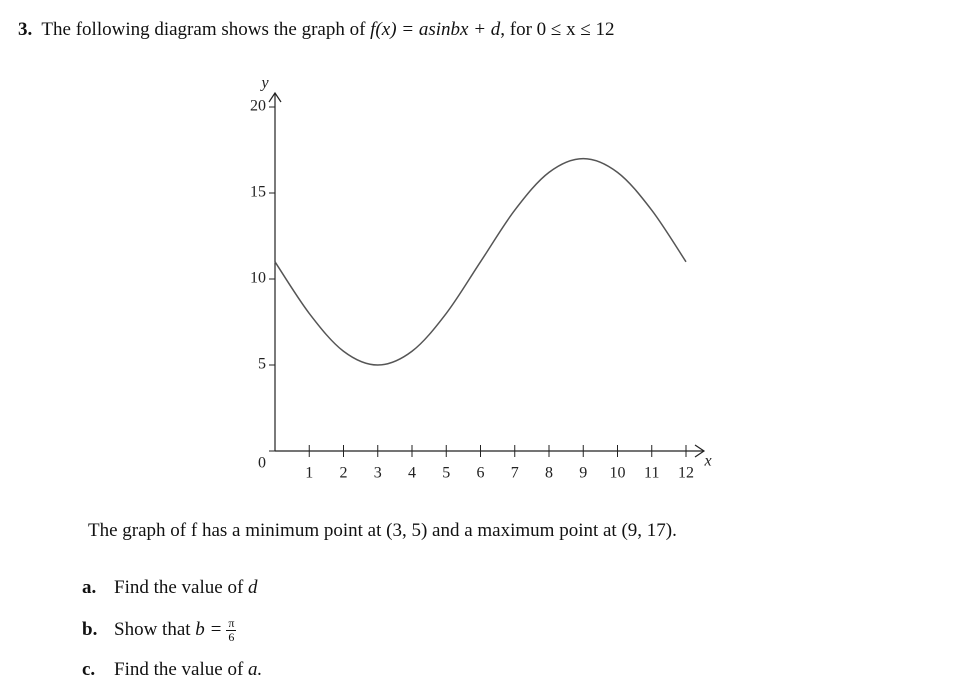  Describe the element at coordinates (309, 473) in the screenshot. I see `x-tick-label: 1` at that location.